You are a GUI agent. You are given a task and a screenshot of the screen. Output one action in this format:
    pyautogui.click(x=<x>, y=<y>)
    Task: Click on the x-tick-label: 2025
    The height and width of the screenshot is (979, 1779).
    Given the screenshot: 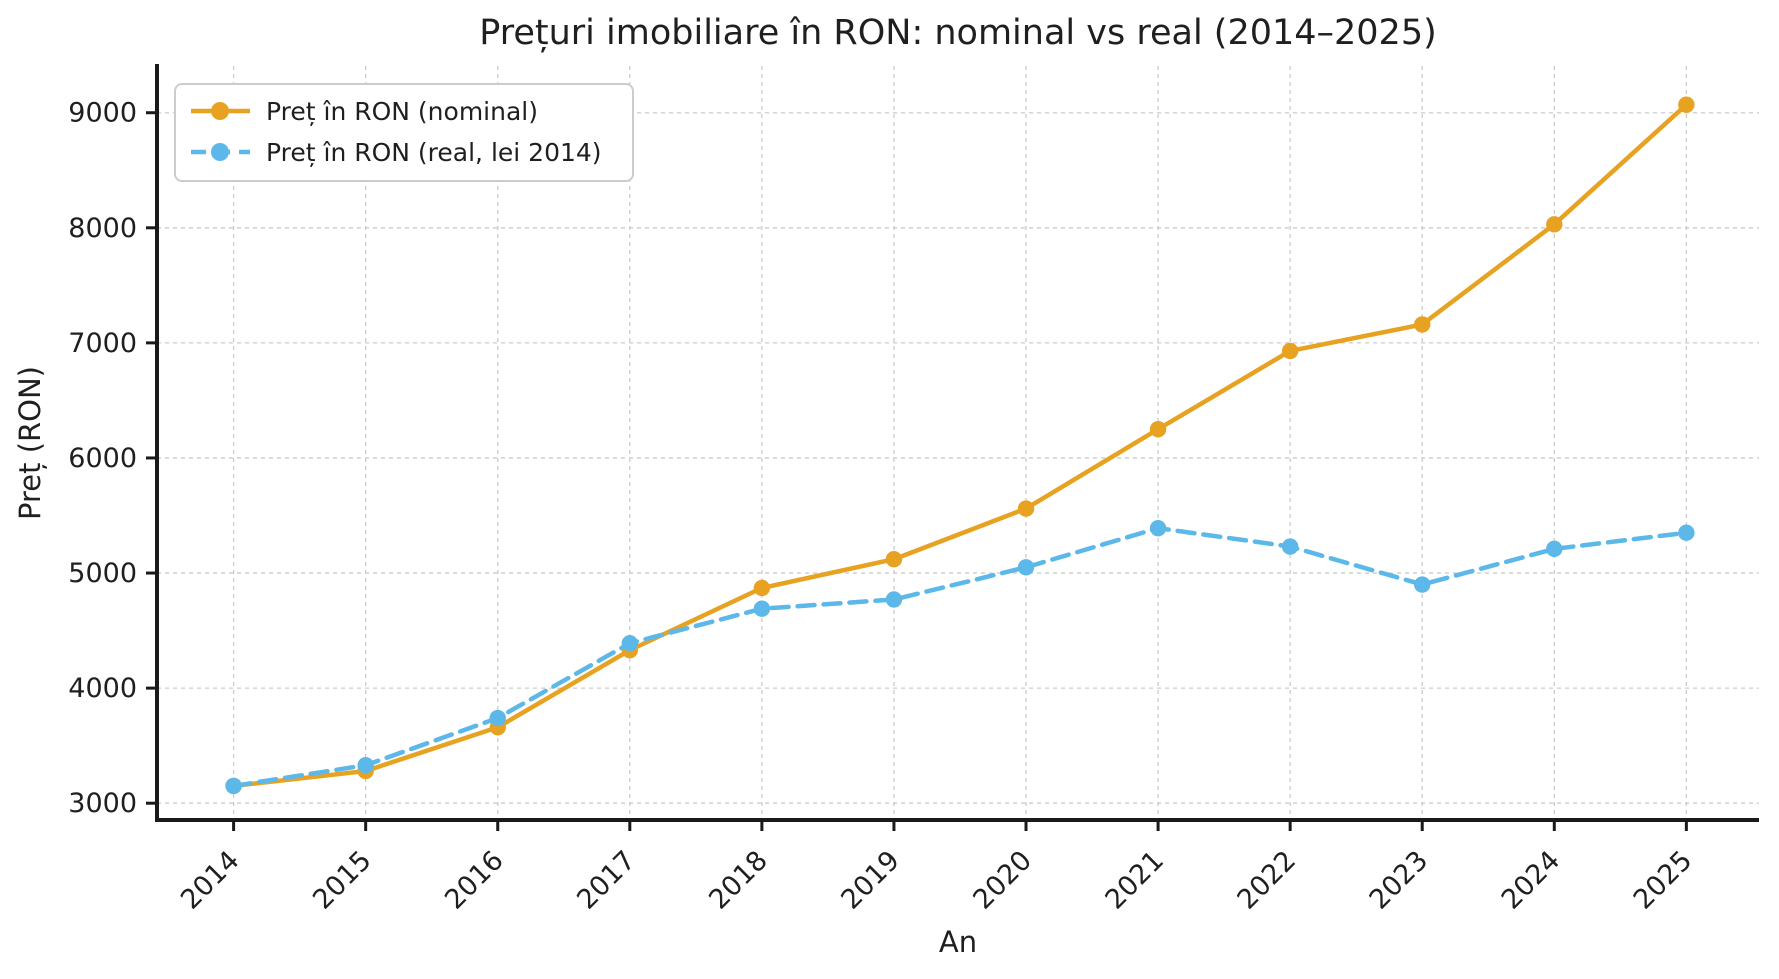 What is the action you would take?
    pyautogui.click(x=1663, y=880)
    